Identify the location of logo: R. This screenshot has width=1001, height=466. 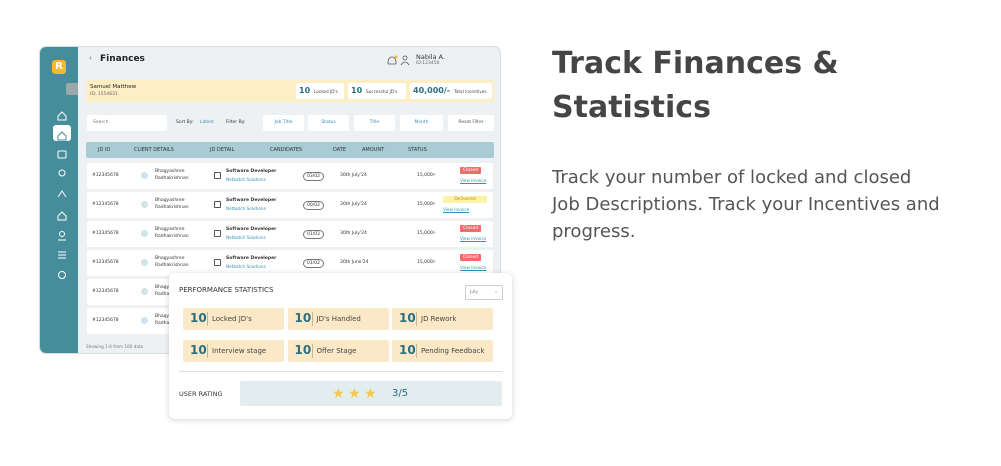
(59, 67).